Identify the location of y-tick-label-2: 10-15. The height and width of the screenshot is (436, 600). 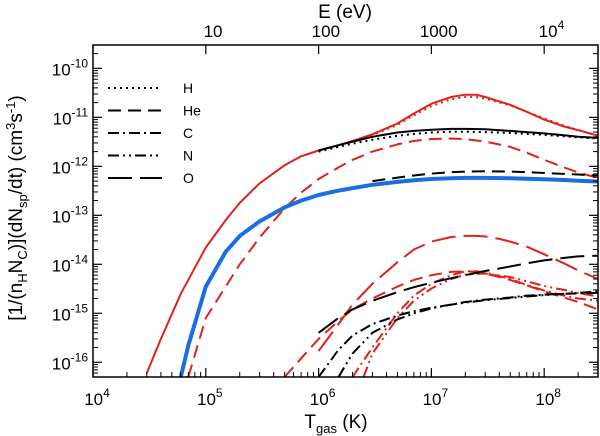
(70, 312).